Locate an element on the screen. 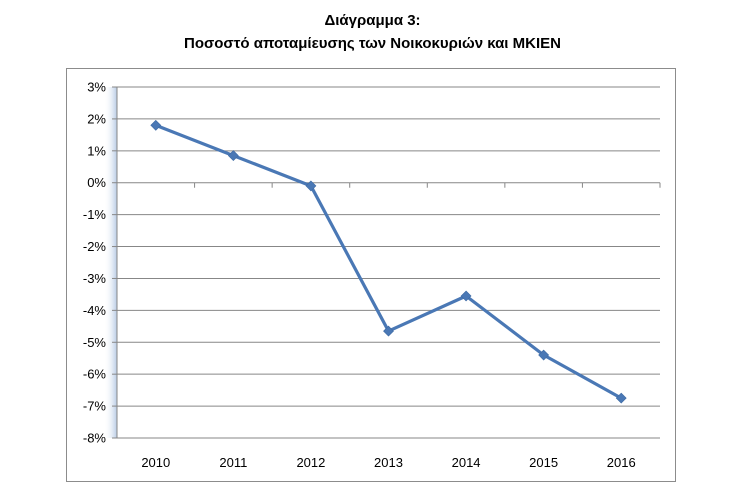 The image size is (745, 502). y-tick-labels: 3% 2% 1% 0% -1% -2% -3% -4% -5% -6% -7% -8% is located at coordinates (95, 263).